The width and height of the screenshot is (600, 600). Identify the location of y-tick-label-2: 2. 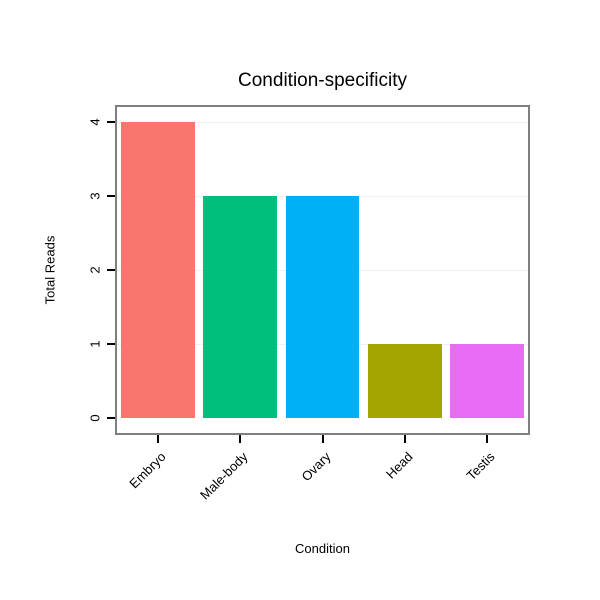
(95, 270).